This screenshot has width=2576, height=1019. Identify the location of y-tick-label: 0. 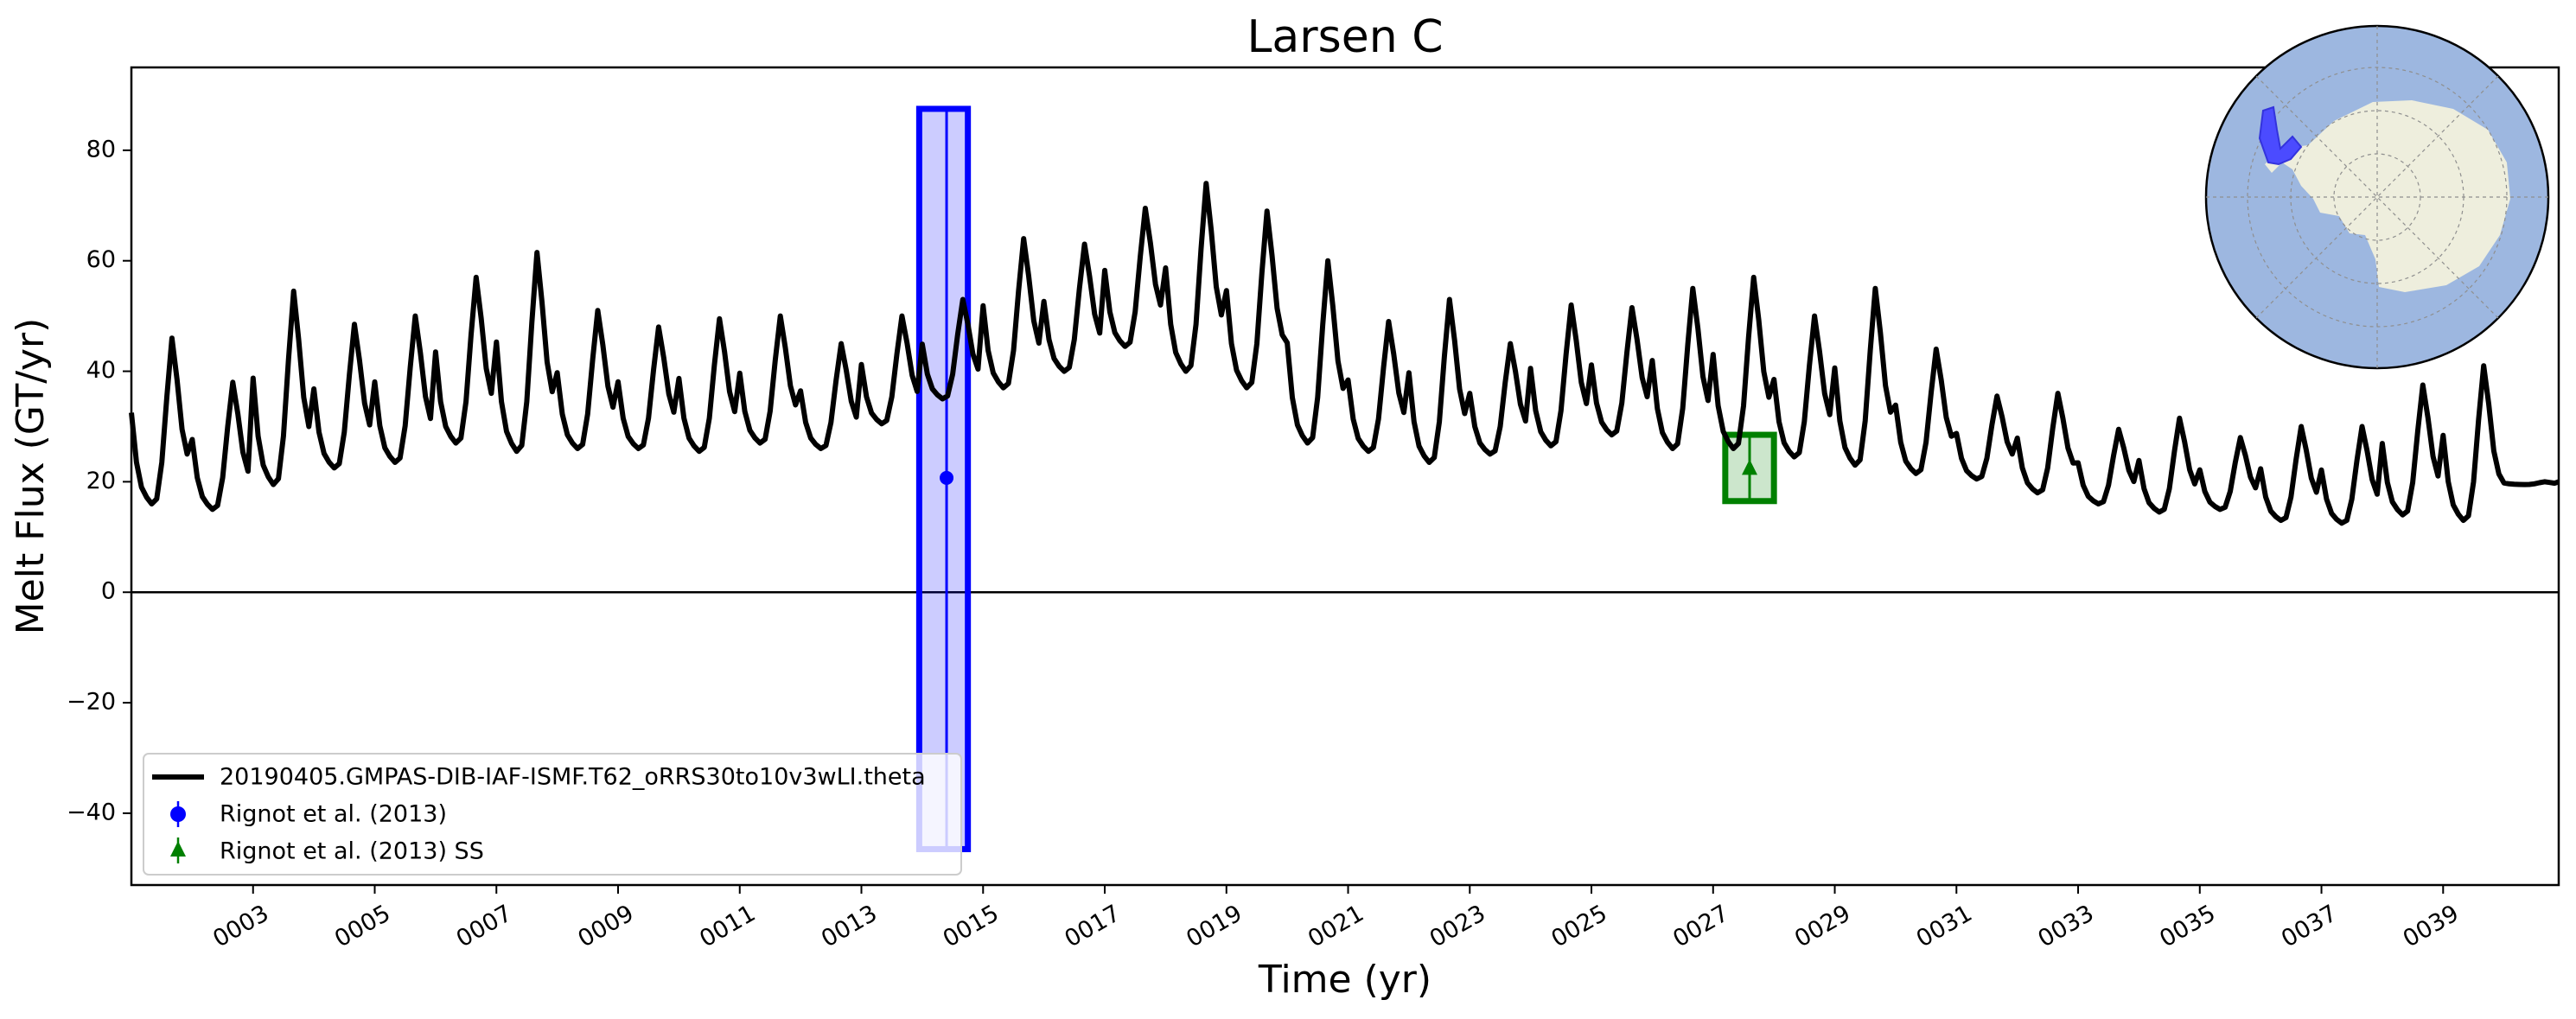
(108, 591).